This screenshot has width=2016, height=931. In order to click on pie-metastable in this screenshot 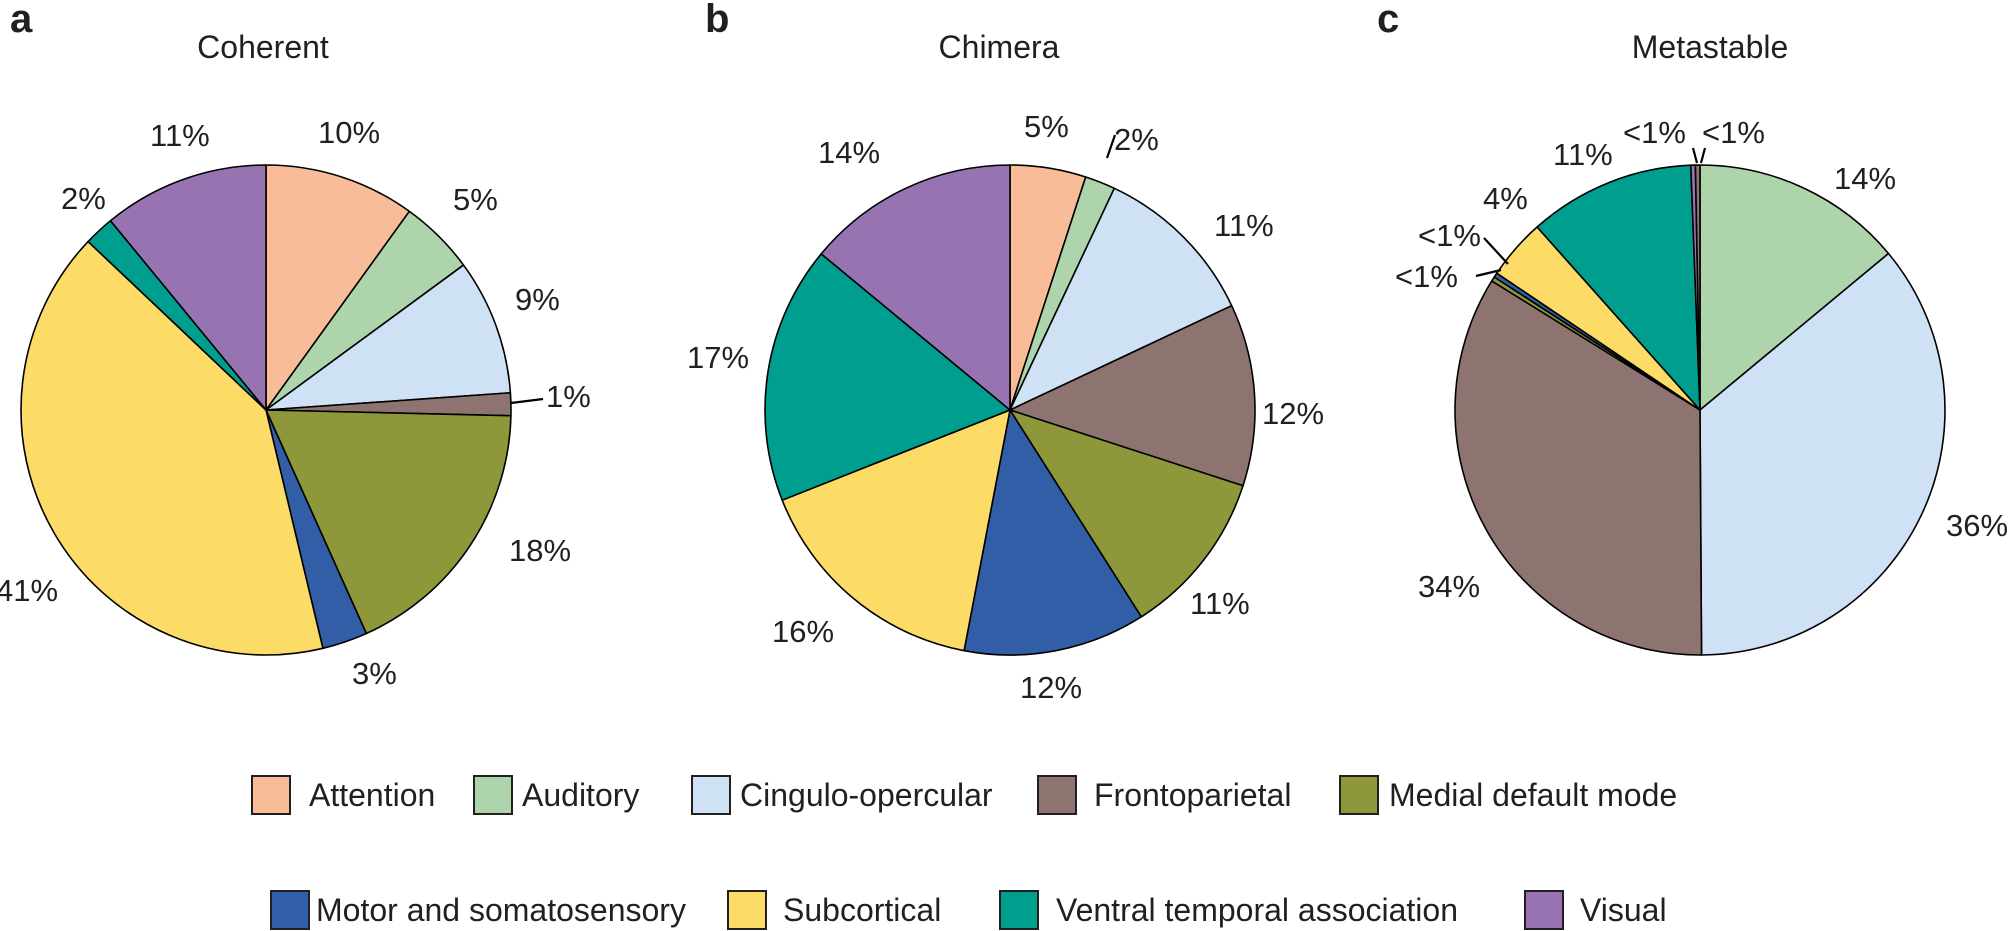, I will do `click(1700, 410)`.